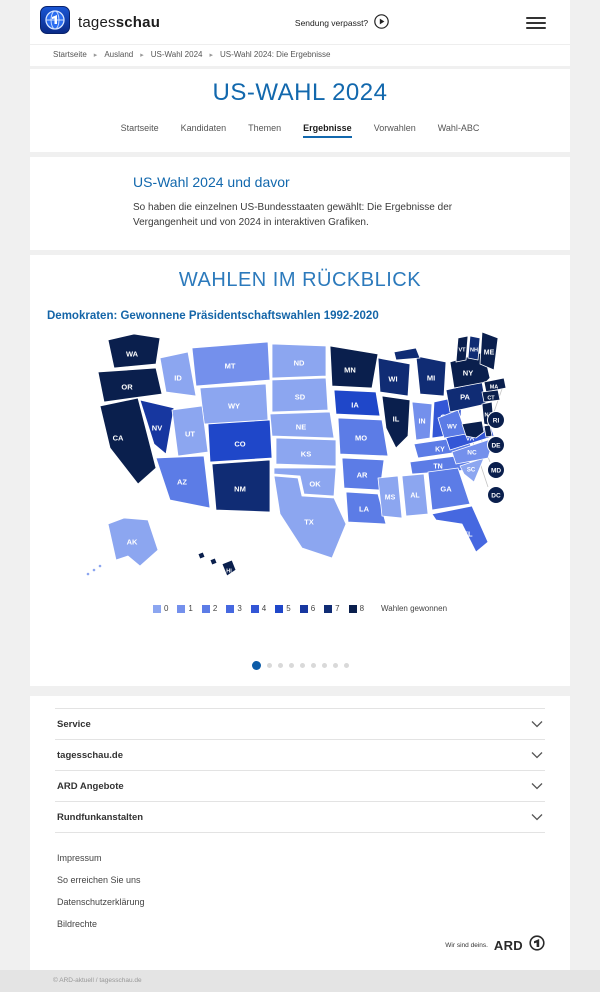 The height and width of the screenshot is (992, 600). What do you see at coordinates (496, 420) in the screenshot?
I see `state-circle-RI` at bounding box center [496, 420].